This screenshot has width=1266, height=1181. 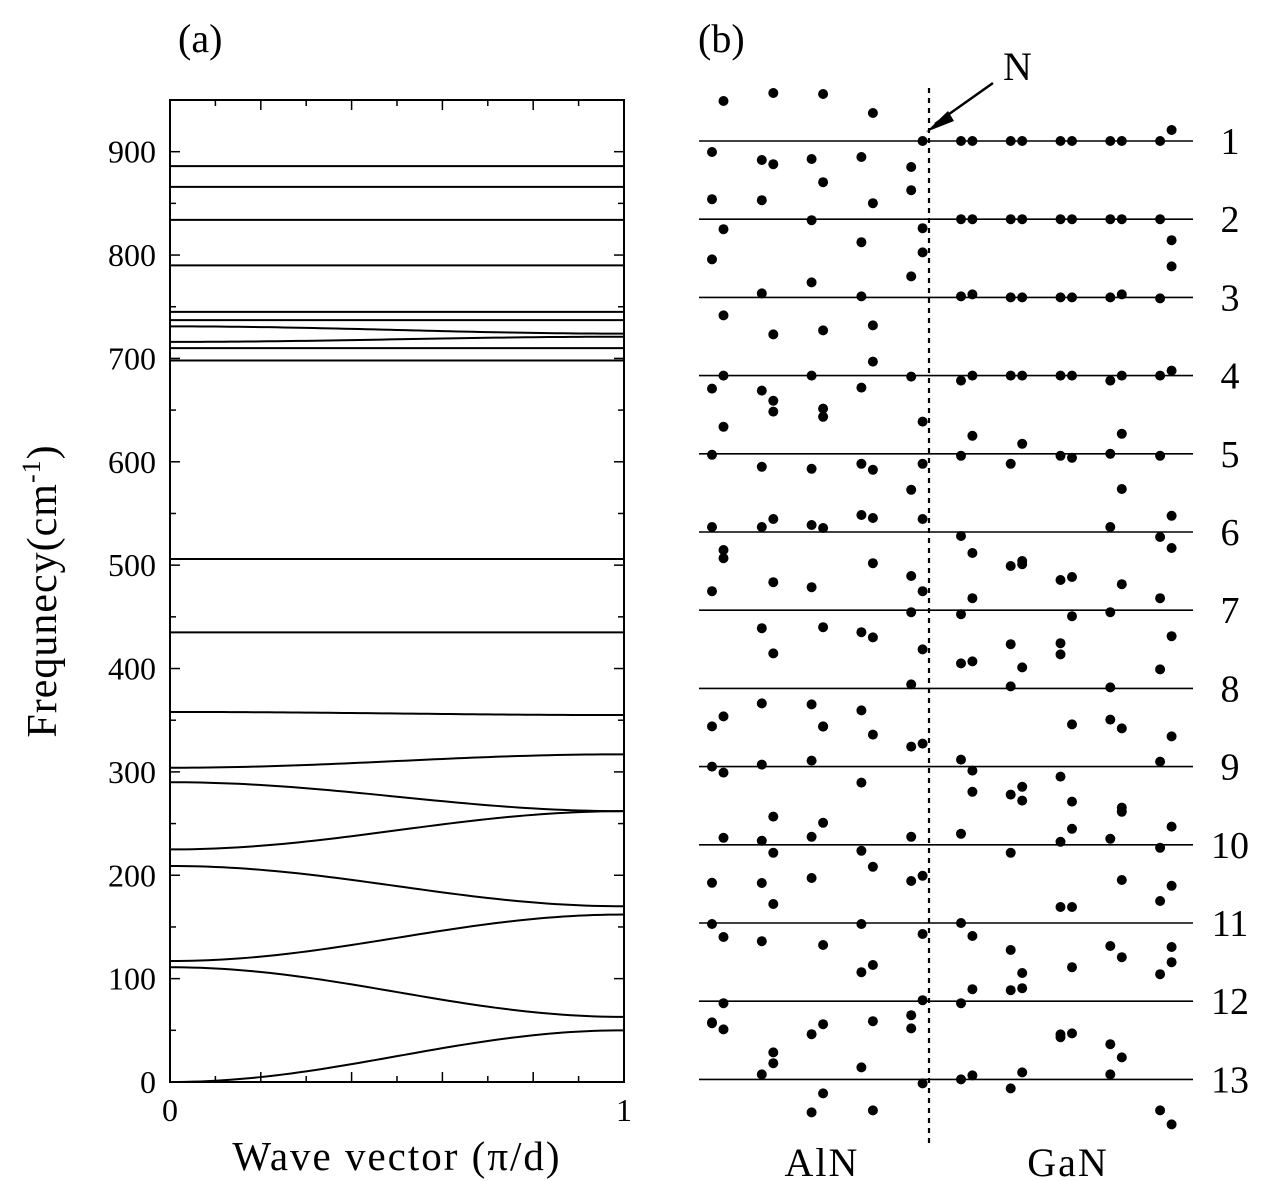 I want to click on mode-label-11: 11, so click(x=1230, y=924).